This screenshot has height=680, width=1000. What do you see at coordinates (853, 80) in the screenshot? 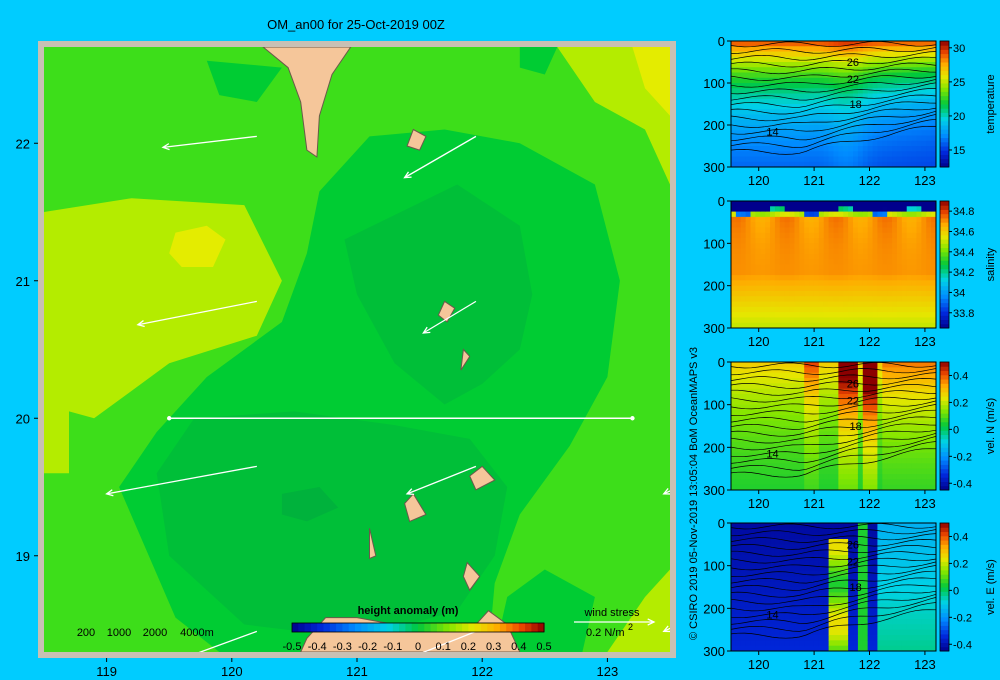
I see `temperature-contour-label-1: 22` at bounding box center [853, 80].